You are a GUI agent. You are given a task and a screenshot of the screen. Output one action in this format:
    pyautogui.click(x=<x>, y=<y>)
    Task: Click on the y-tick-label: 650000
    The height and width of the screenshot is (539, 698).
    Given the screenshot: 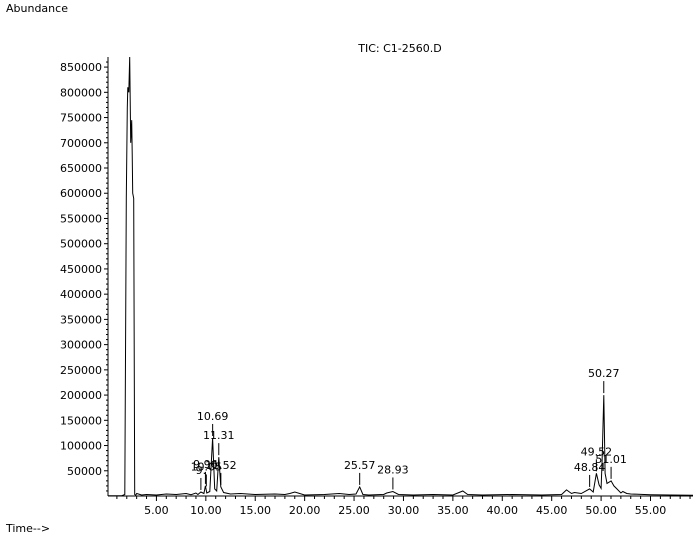 What is the action you would take?
    pyautogui.click(x=81, y=168)
    